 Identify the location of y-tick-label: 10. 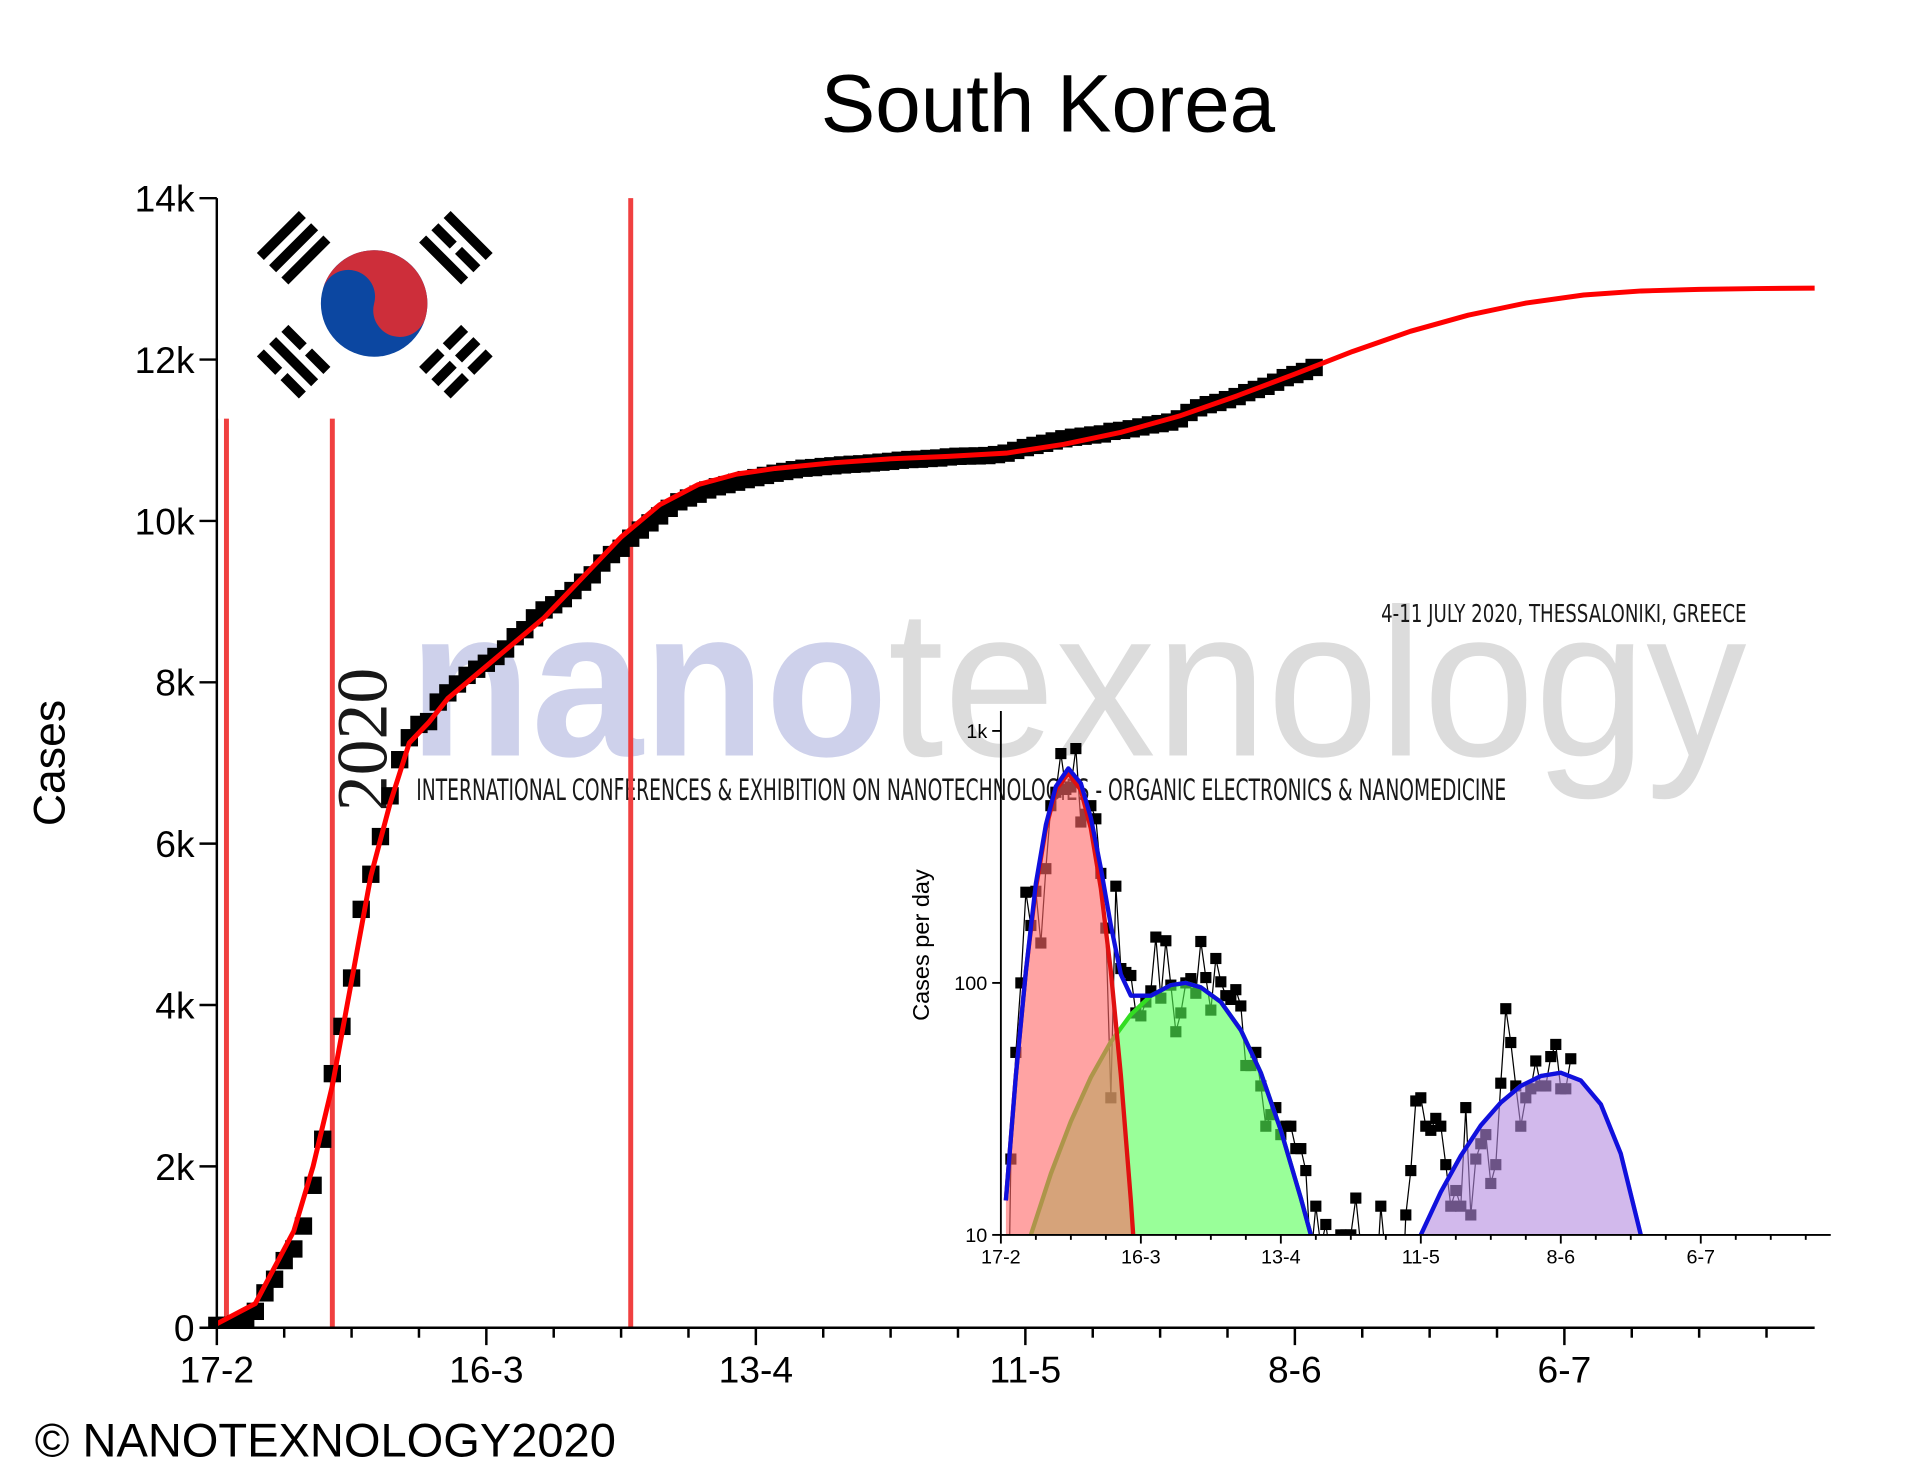
(976, 1236).